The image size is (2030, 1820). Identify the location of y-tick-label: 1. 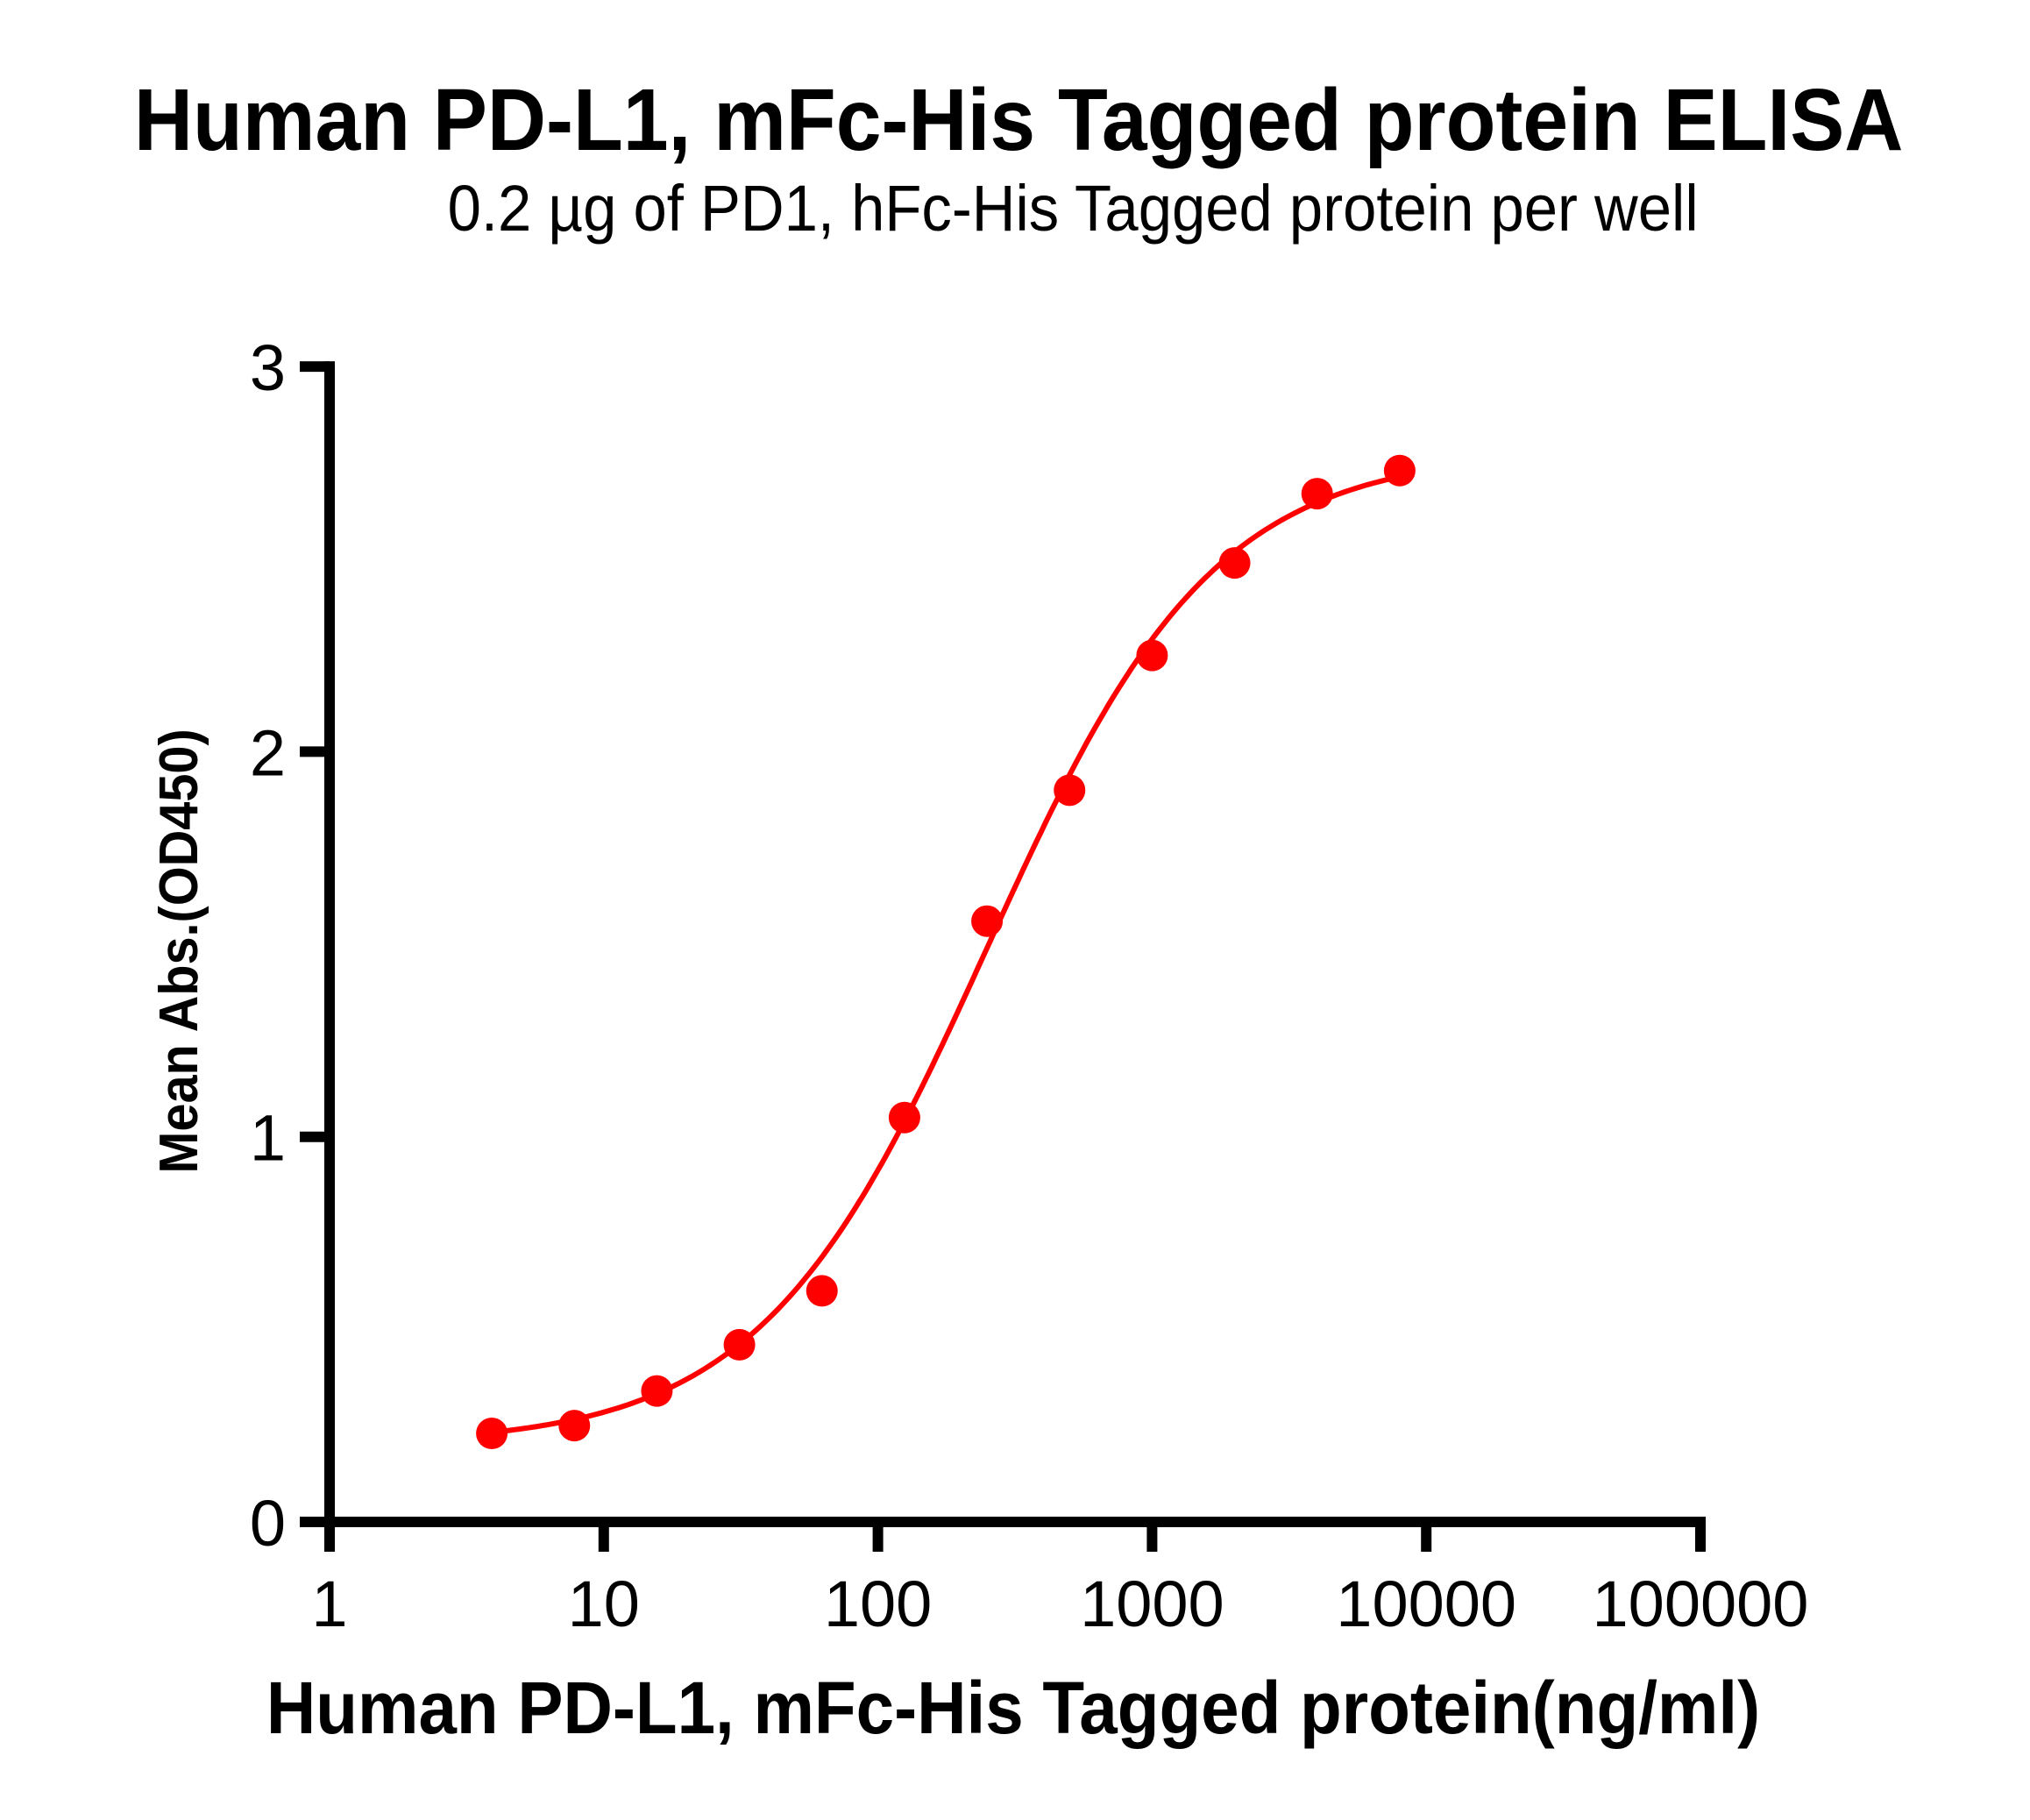
(268, 1138).